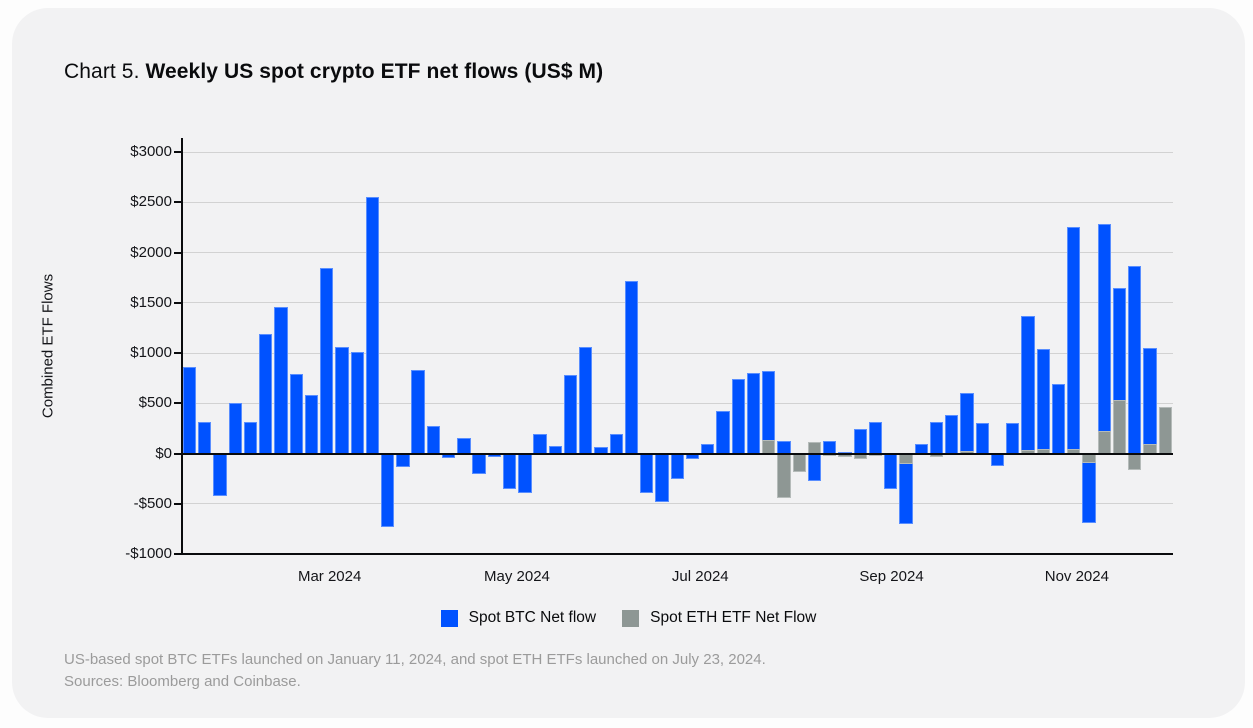 Image resolution: width=1253 pixels, height=728 pixels. I want to click on footnote-sources: Sources: Bloomberg and Coinbase., so click(182, 681).